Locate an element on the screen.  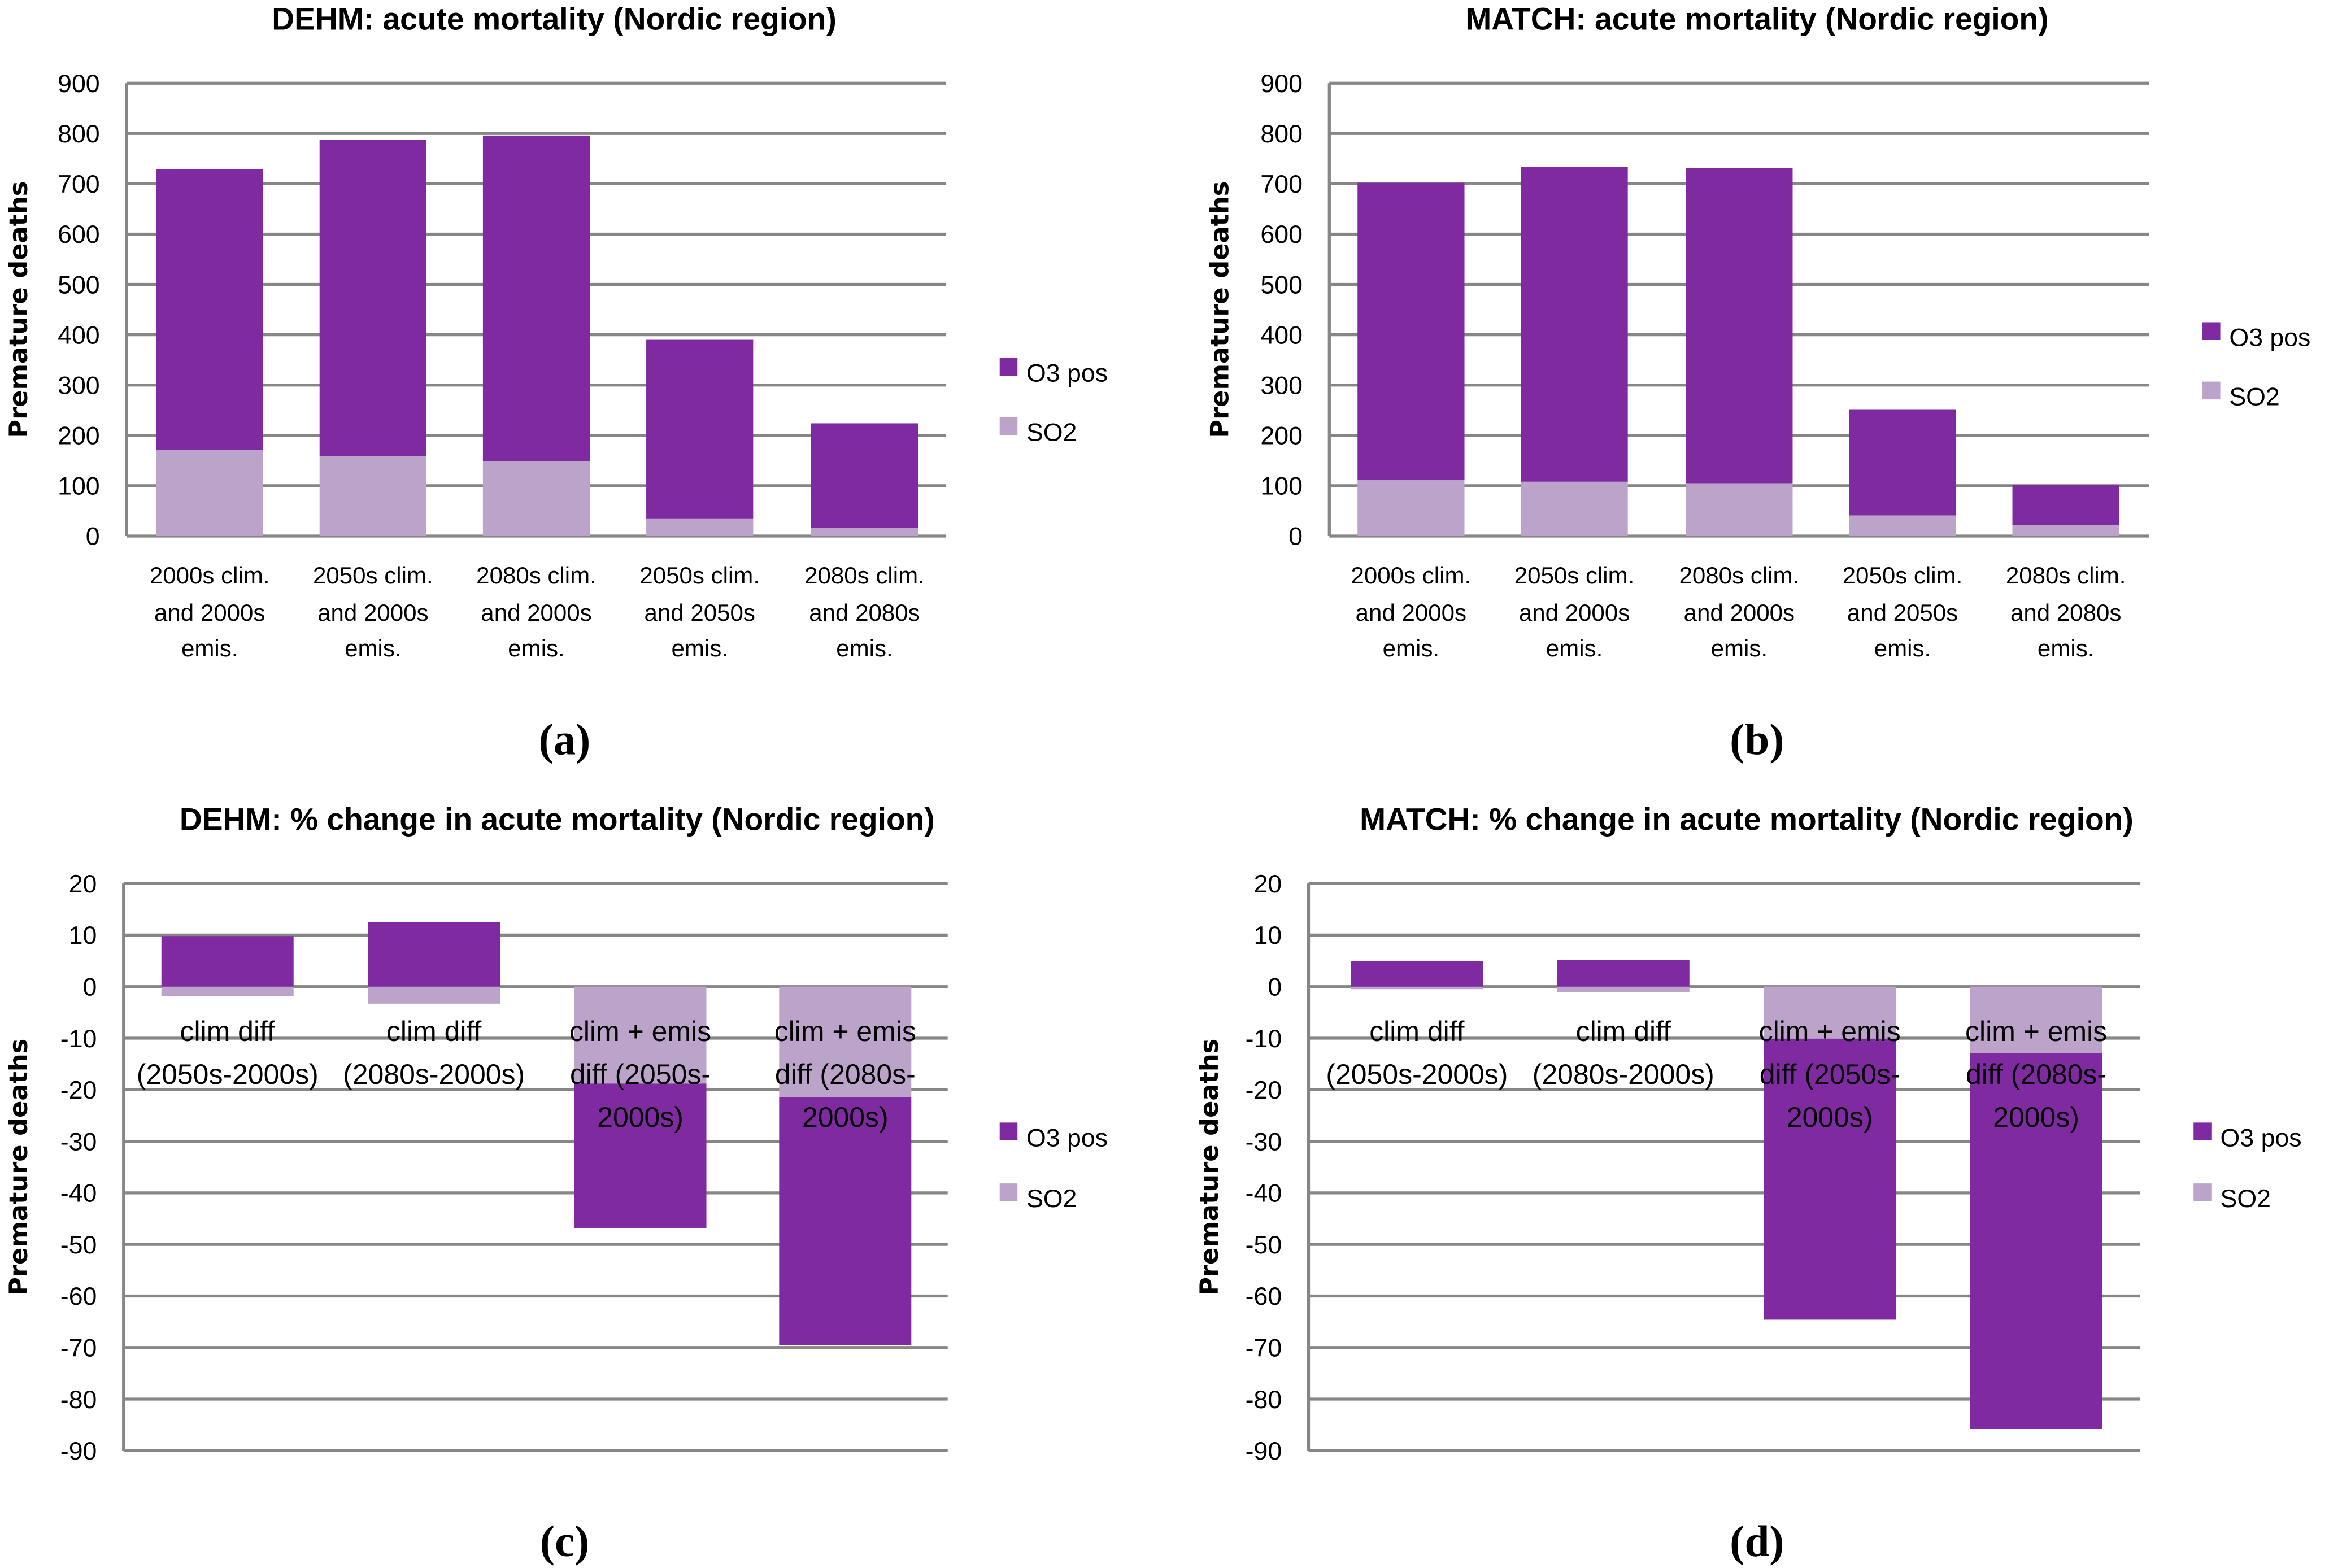
panel-caption: (d) is located at coordinates (1757, 1541).